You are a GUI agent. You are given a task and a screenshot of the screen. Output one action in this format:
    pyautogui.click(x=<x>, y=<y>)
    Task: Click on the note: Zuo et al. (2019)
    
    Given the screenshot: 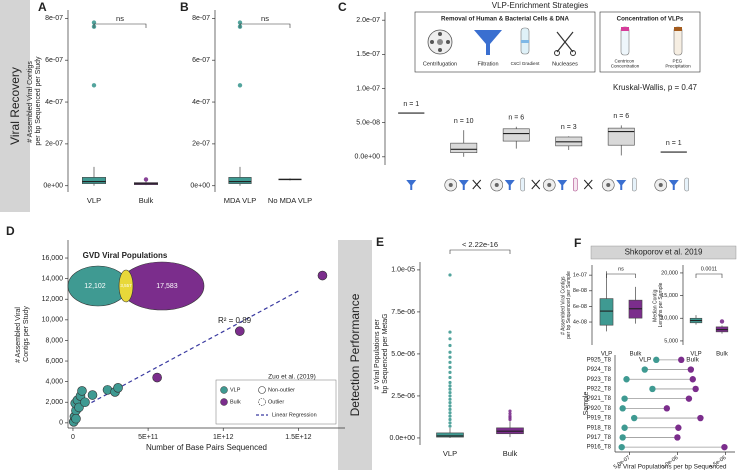 What is the action you would take?
    pyautogui.click(x=292, y=377)
    